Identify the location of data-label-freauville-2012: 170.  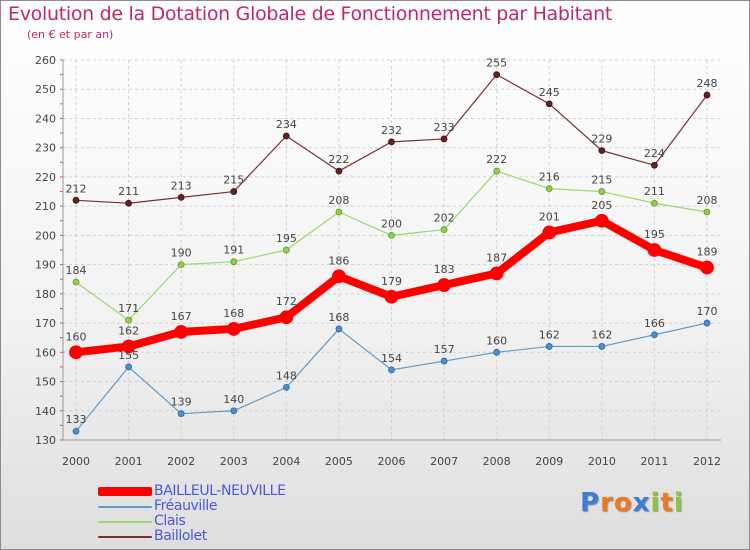
(707, 311).